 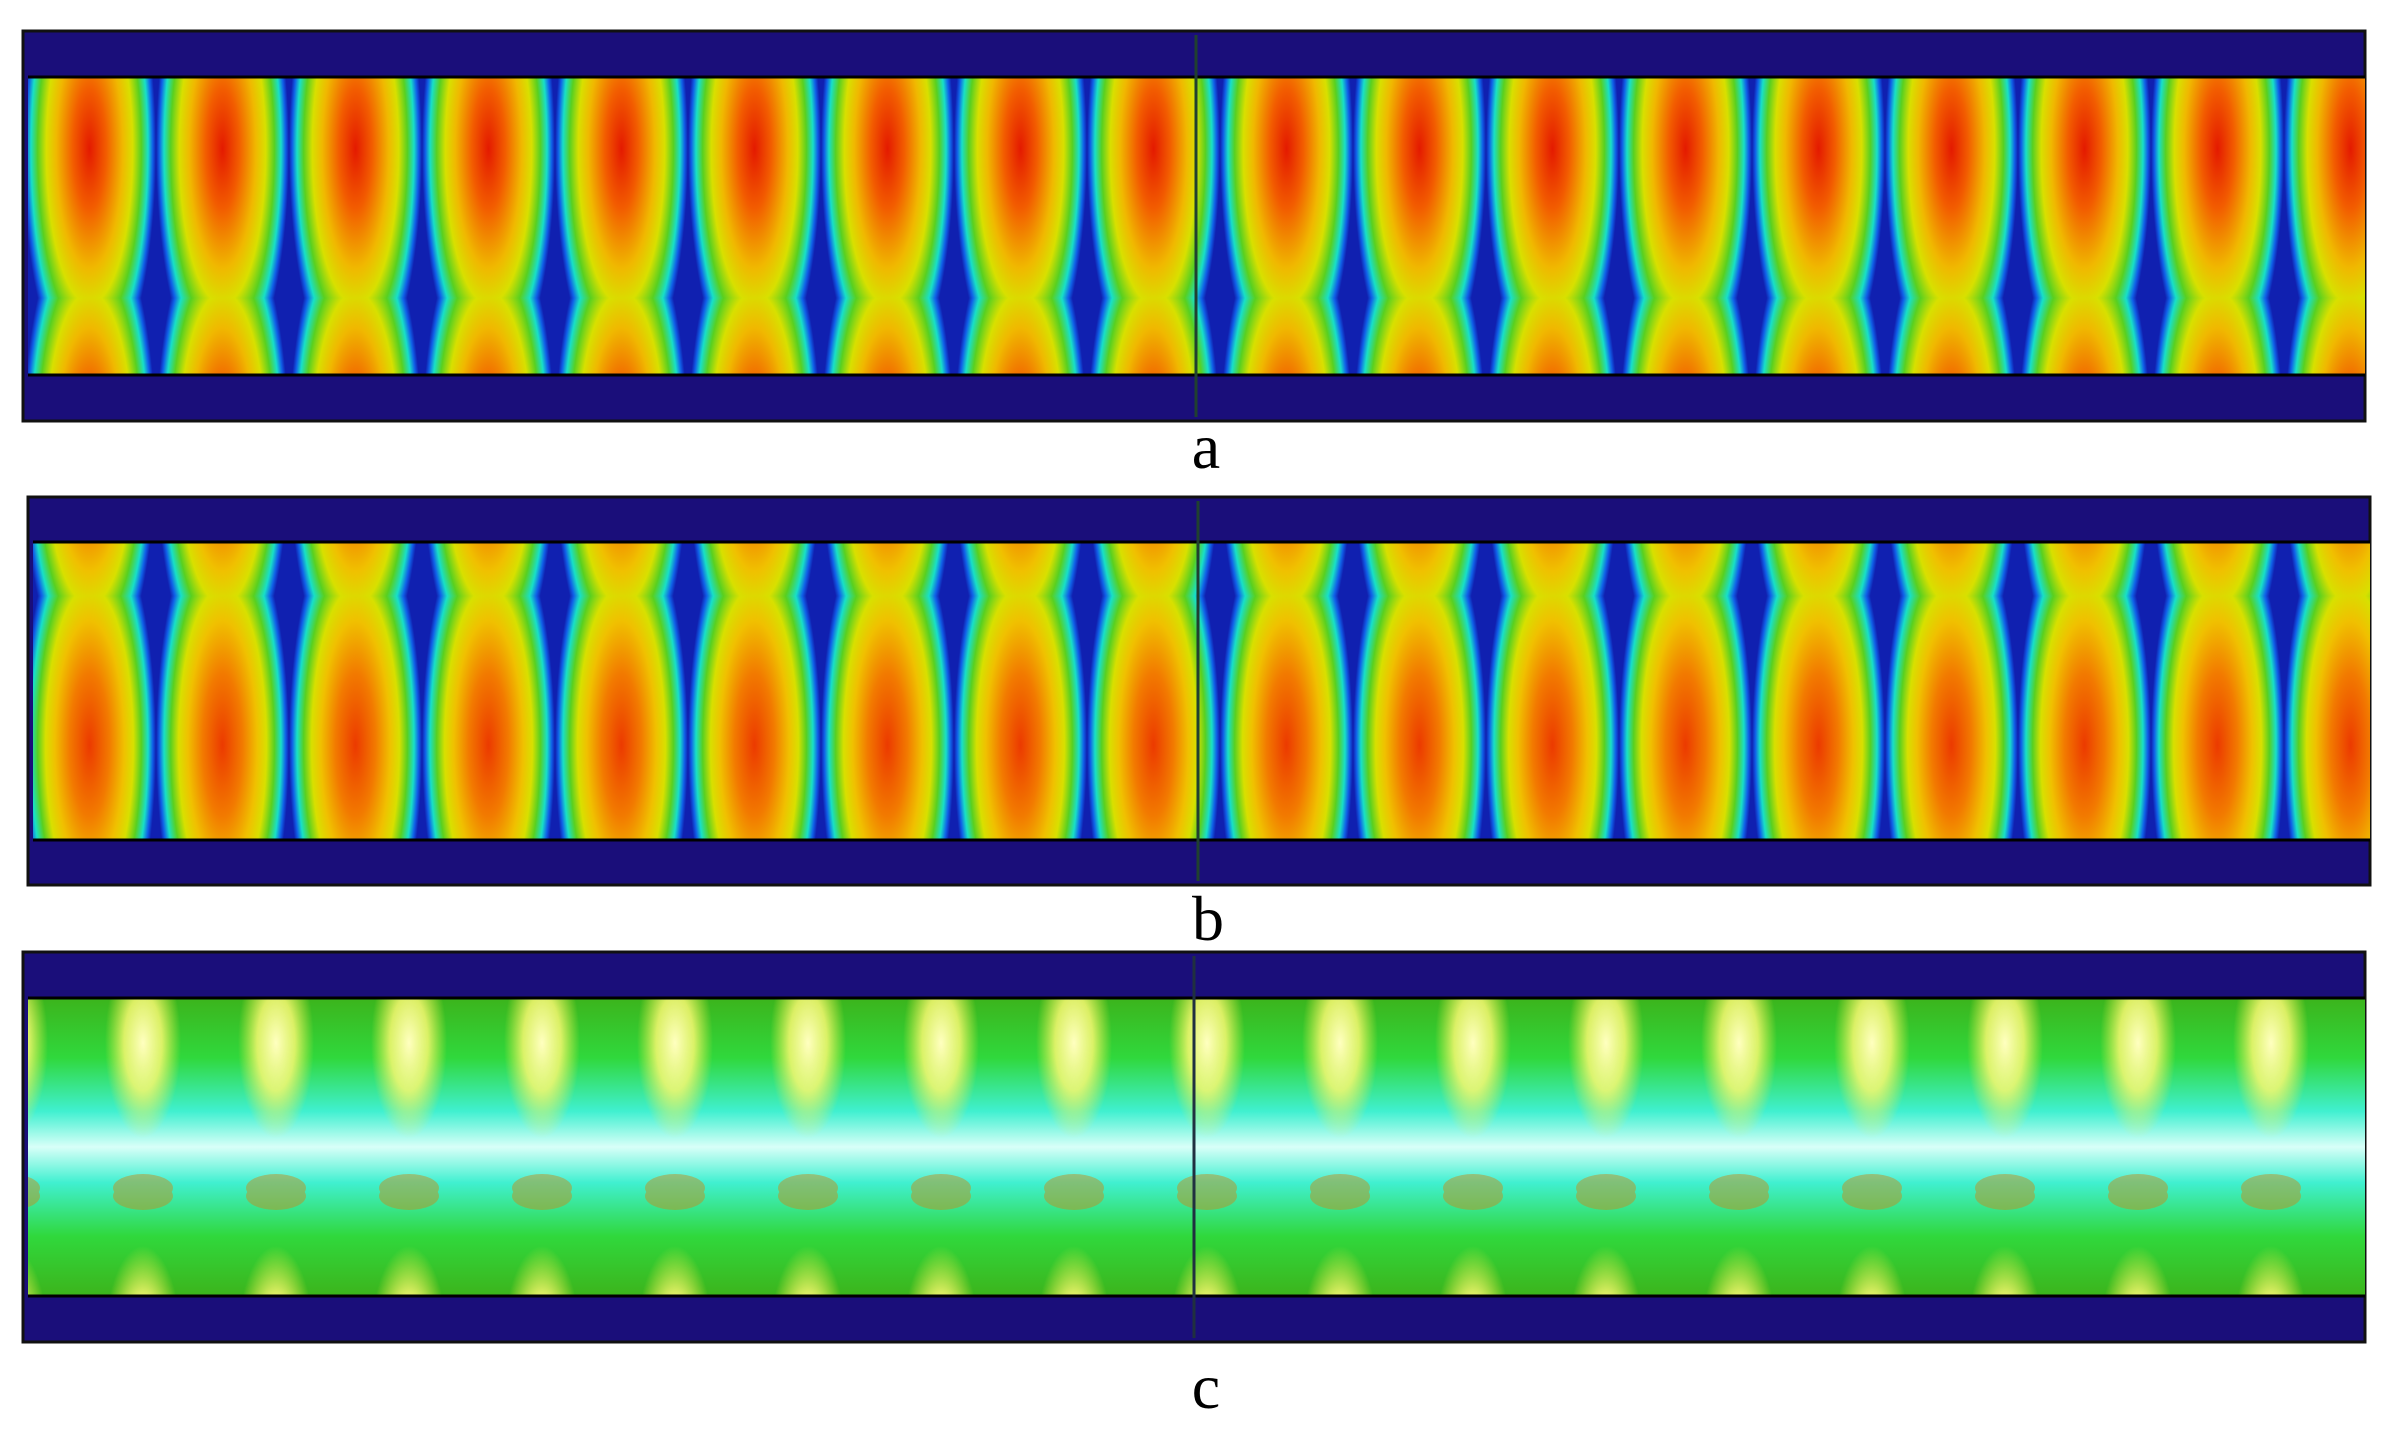 What do you see at coordinates (1206, 1386) in the screenshot?
I see `panel-label: c` at bounding box center [1206, 1386].